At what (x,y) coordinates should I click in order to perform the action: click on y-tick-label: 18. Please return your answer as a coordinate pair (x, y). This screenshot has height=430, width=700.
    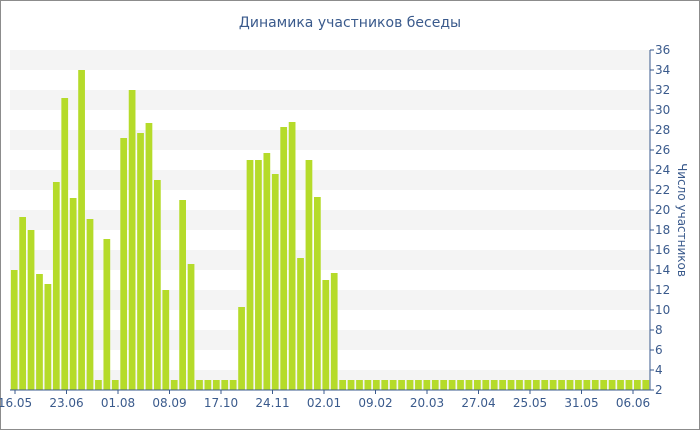
    Looking at the image, I should click on (662, 230).